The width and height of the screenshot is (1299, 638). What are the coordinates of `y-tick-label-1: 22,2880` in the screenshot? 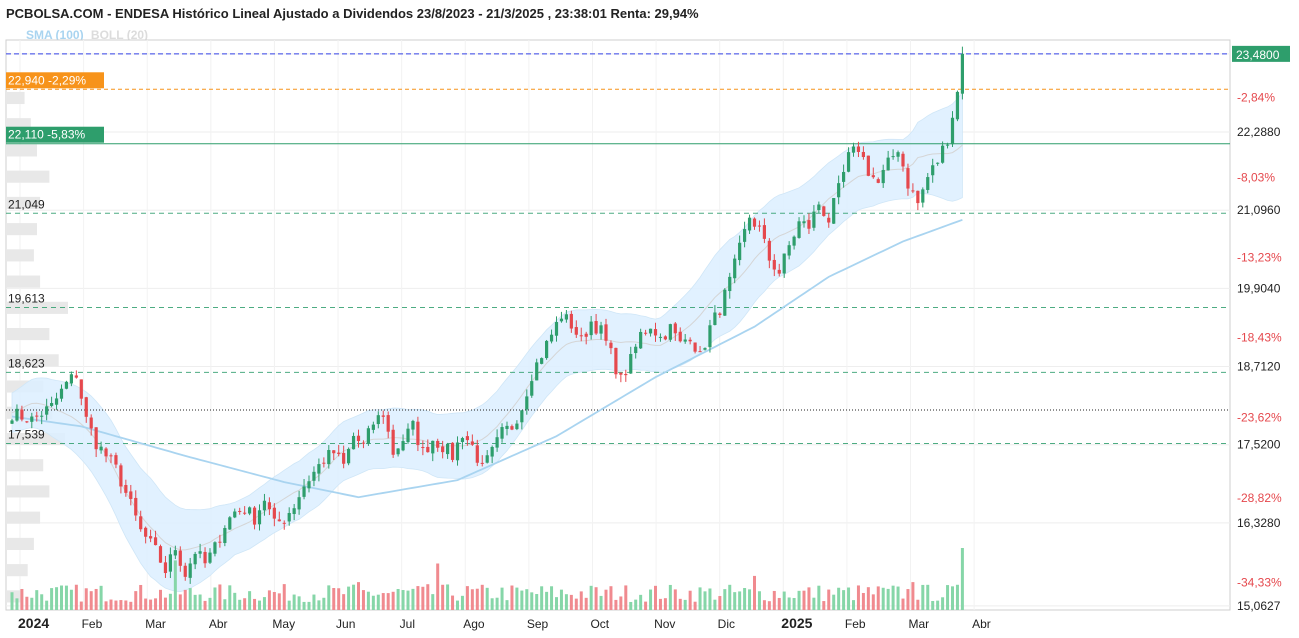 It's located at (1259, 132).